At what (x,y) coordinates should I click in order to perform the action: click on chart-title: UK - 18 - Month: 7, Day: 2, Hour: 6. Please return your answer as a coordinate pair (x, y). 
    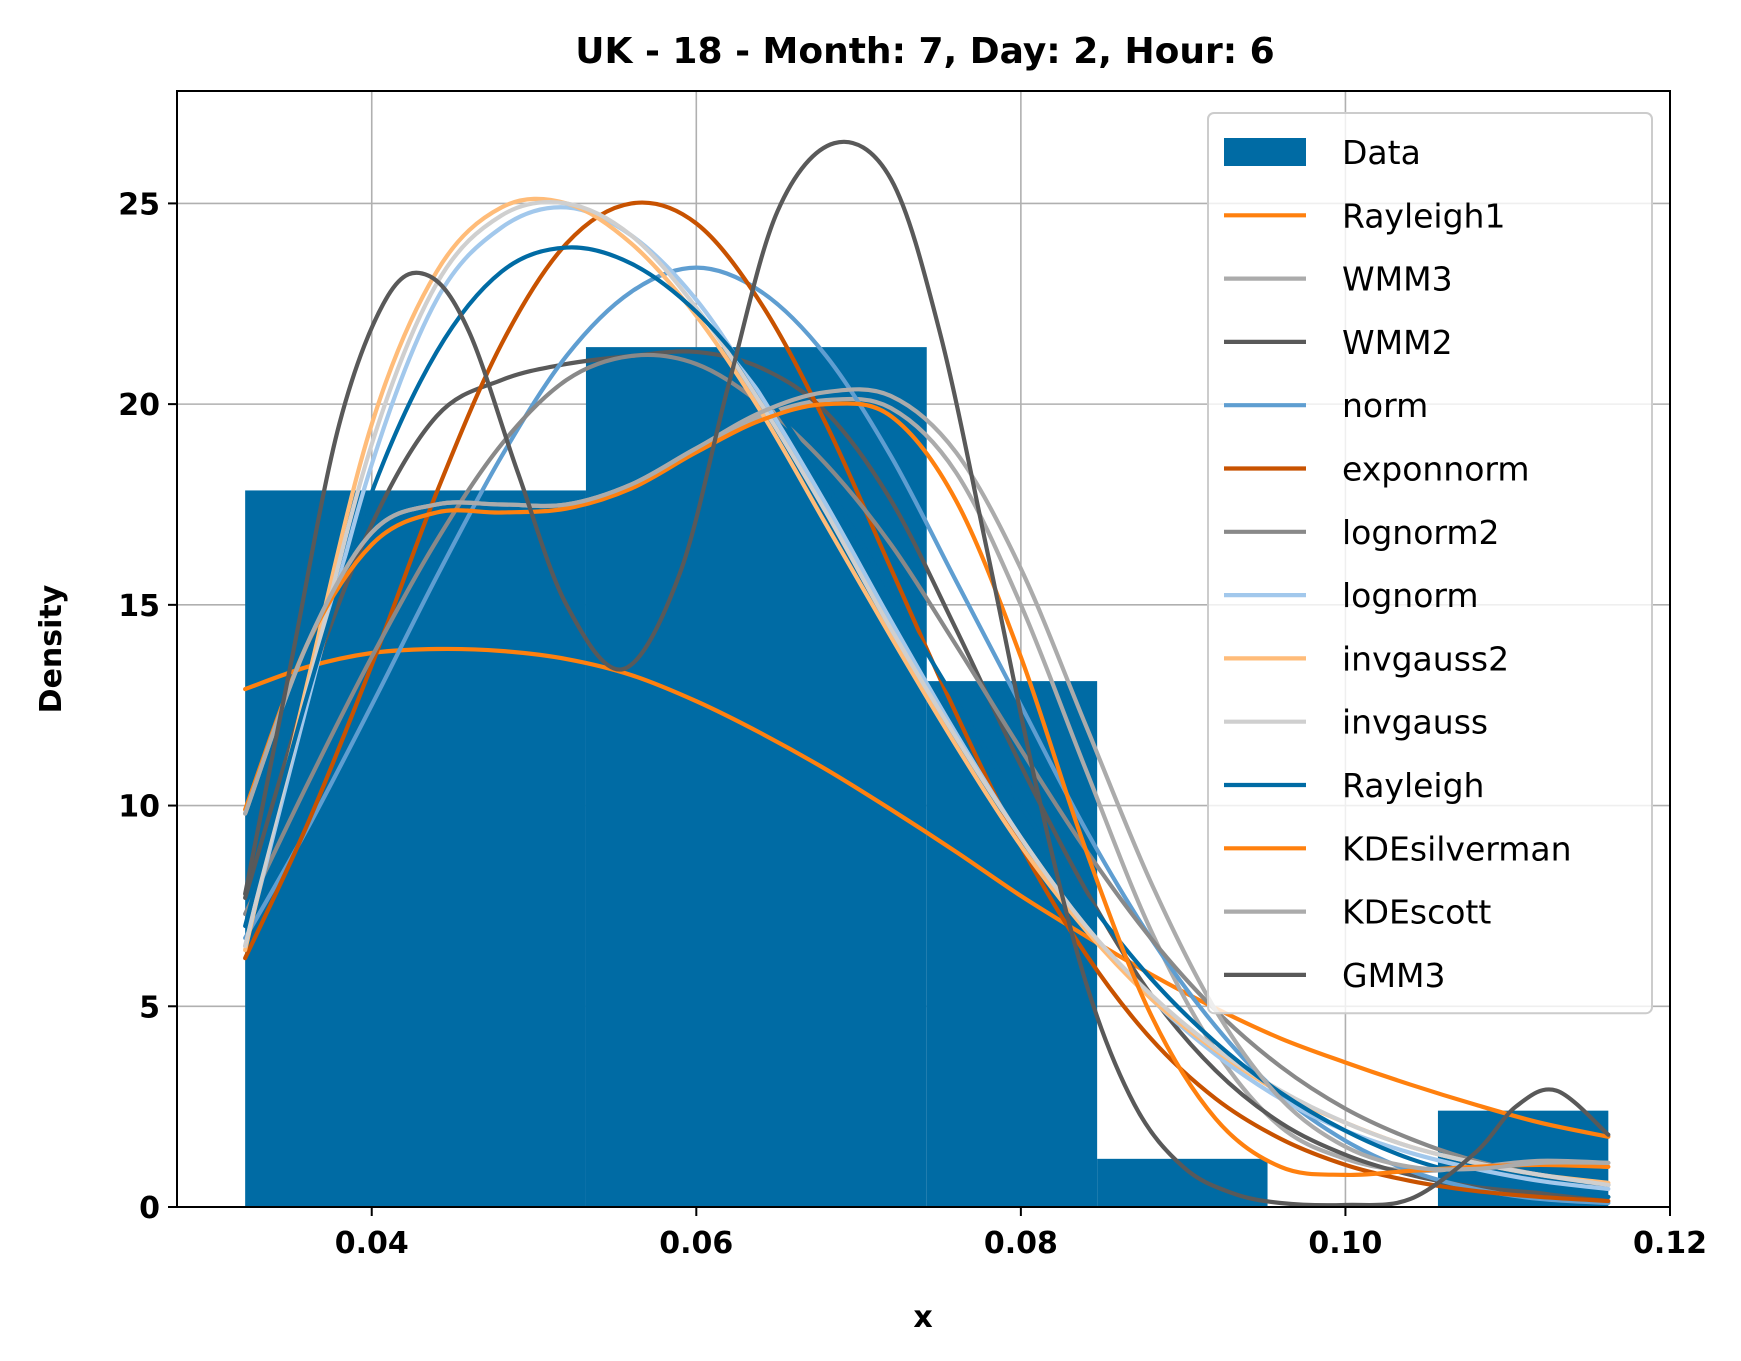
    Looking at the image, I should click on (924, 51).